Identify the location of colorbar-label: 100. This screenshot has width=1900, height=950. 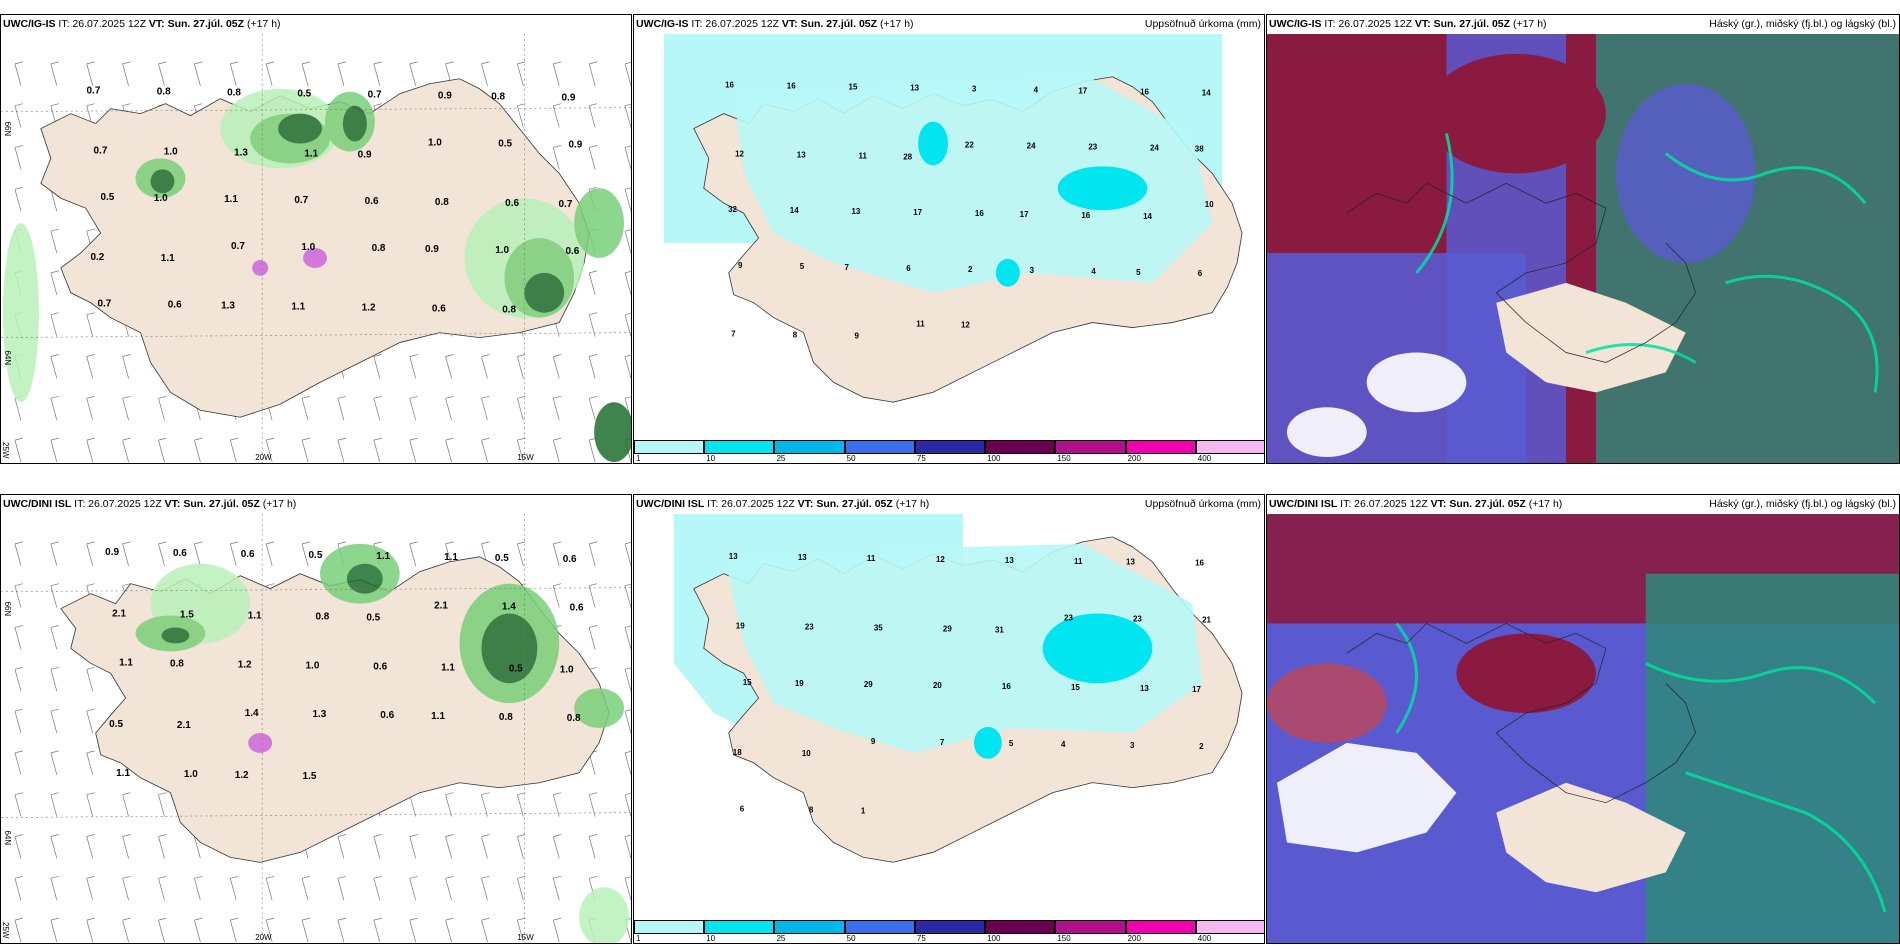
(994, 458).